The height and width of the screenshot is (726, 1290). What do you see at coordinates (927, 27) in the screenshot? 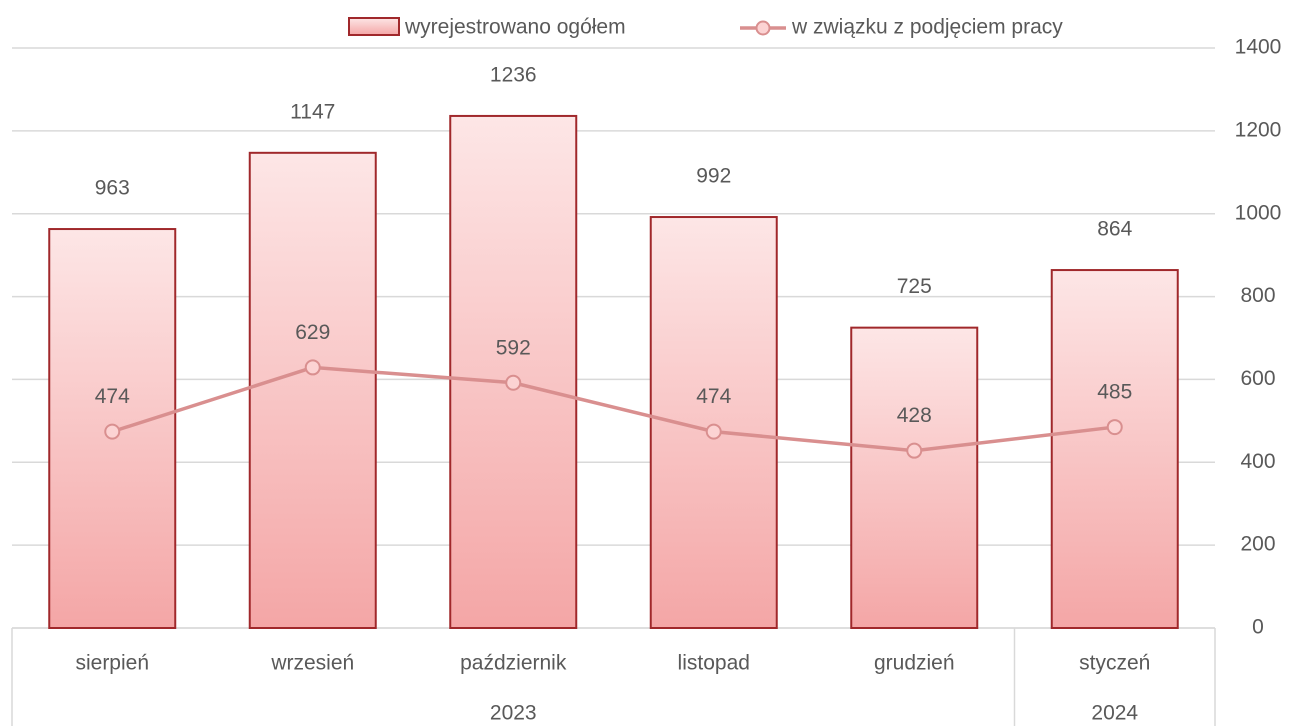
I see `legend-label: w związku z podjęciem pracy` at bounding box center [927, 27].